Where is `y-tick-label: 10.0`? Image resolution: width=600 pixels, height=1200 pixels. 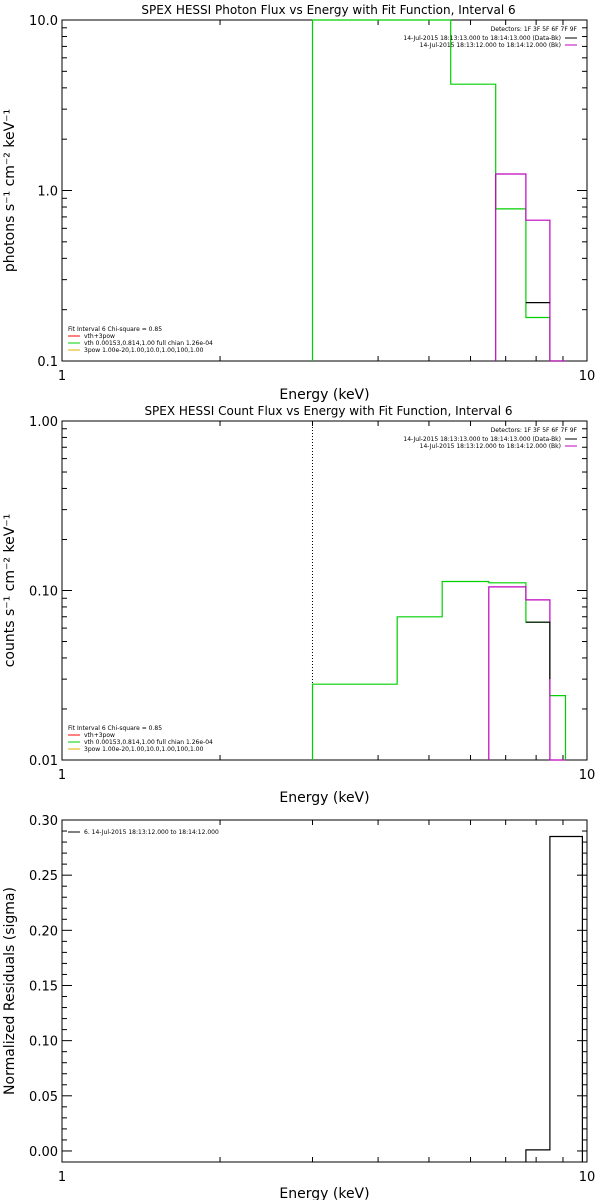 y-tick-label: 10.0 is located at coordinates (43, 21).